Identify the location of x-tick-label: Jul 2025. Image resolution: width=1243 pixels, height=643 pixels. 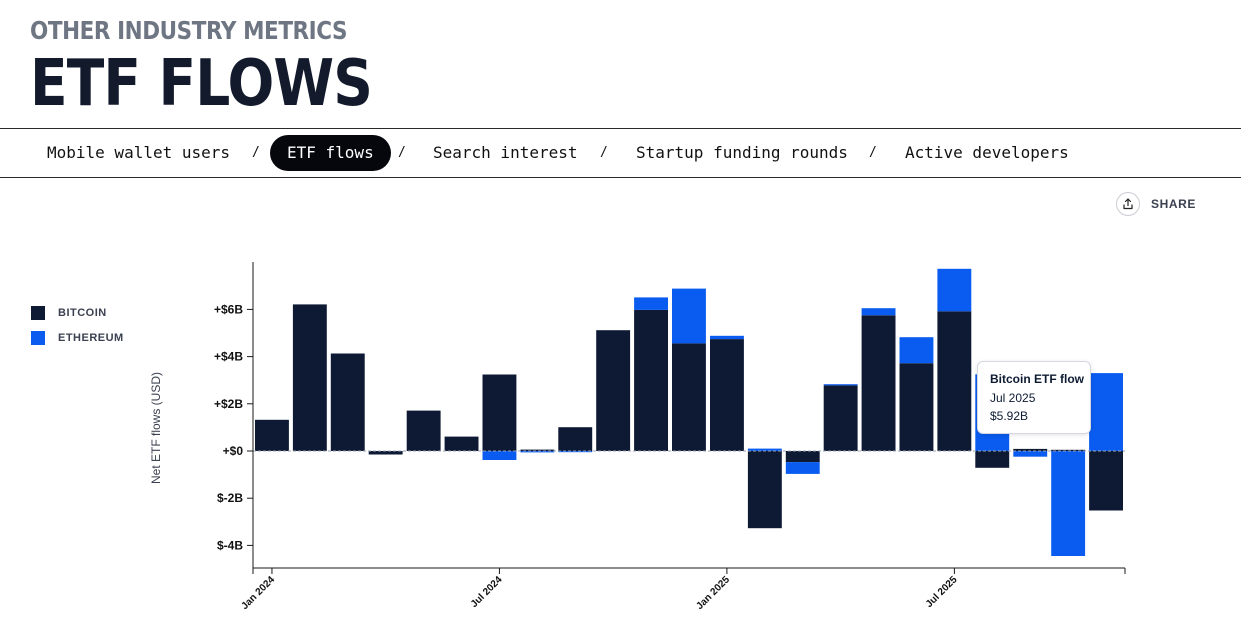
(942, 592).